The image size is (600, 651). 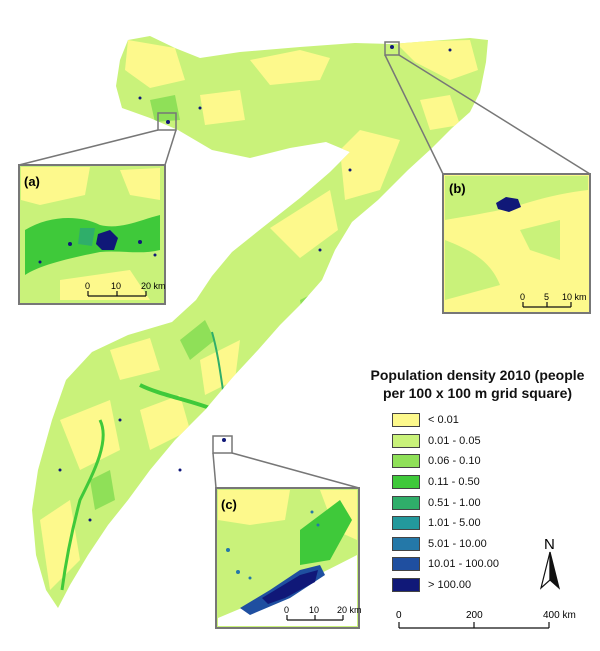 What do you see at coordinates (555, 570) in the screenshot?
I see `north-arrow-right` at bounding box center [555, 570].